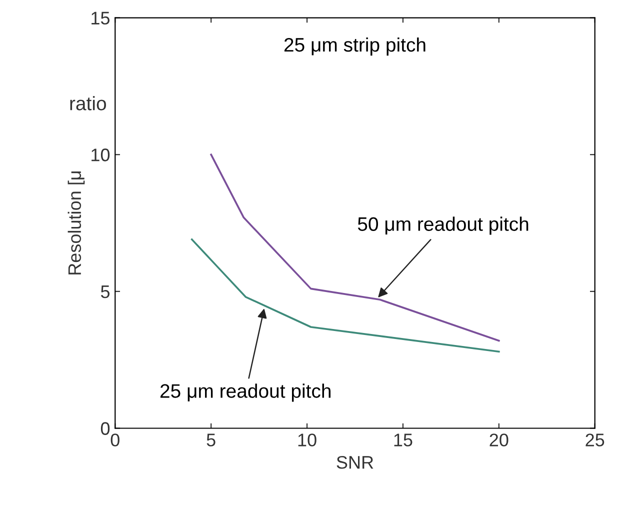 The image size is (619, 508). What do you see at coordinates (355, 462) in the screenshot?
I see `x-axis-title: SNR` at bounding box center [355, 462].